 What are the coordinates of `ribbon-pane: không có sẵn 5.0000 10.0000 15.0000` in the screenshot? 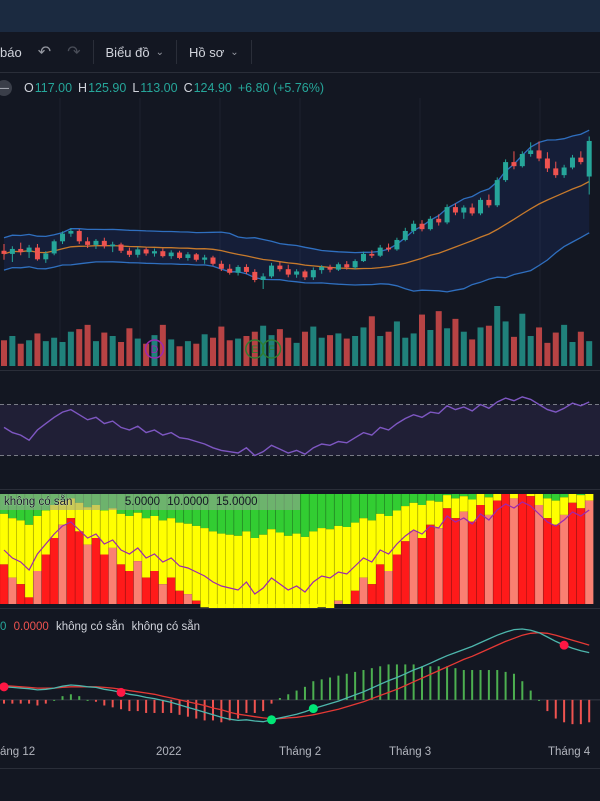 It's located at (300, 549).